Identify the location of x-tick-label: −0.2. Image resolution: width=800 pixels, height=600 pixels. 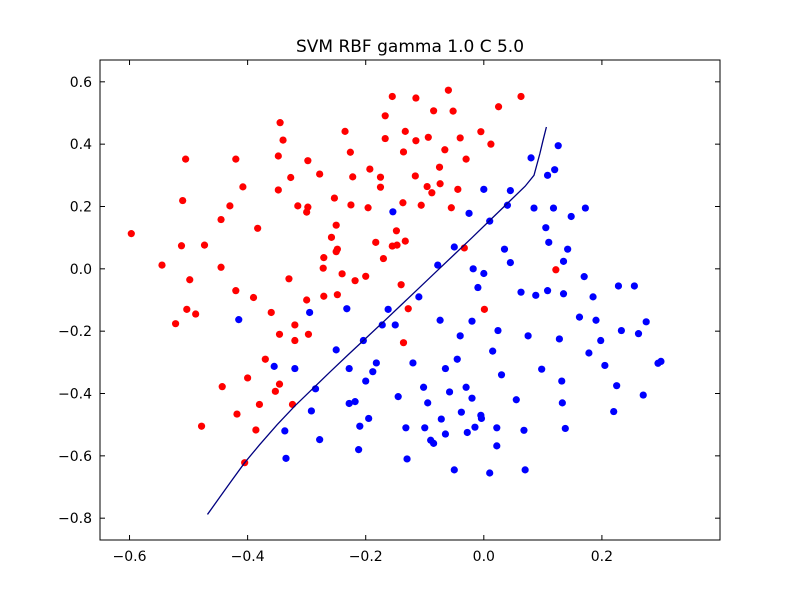
(366, 557).